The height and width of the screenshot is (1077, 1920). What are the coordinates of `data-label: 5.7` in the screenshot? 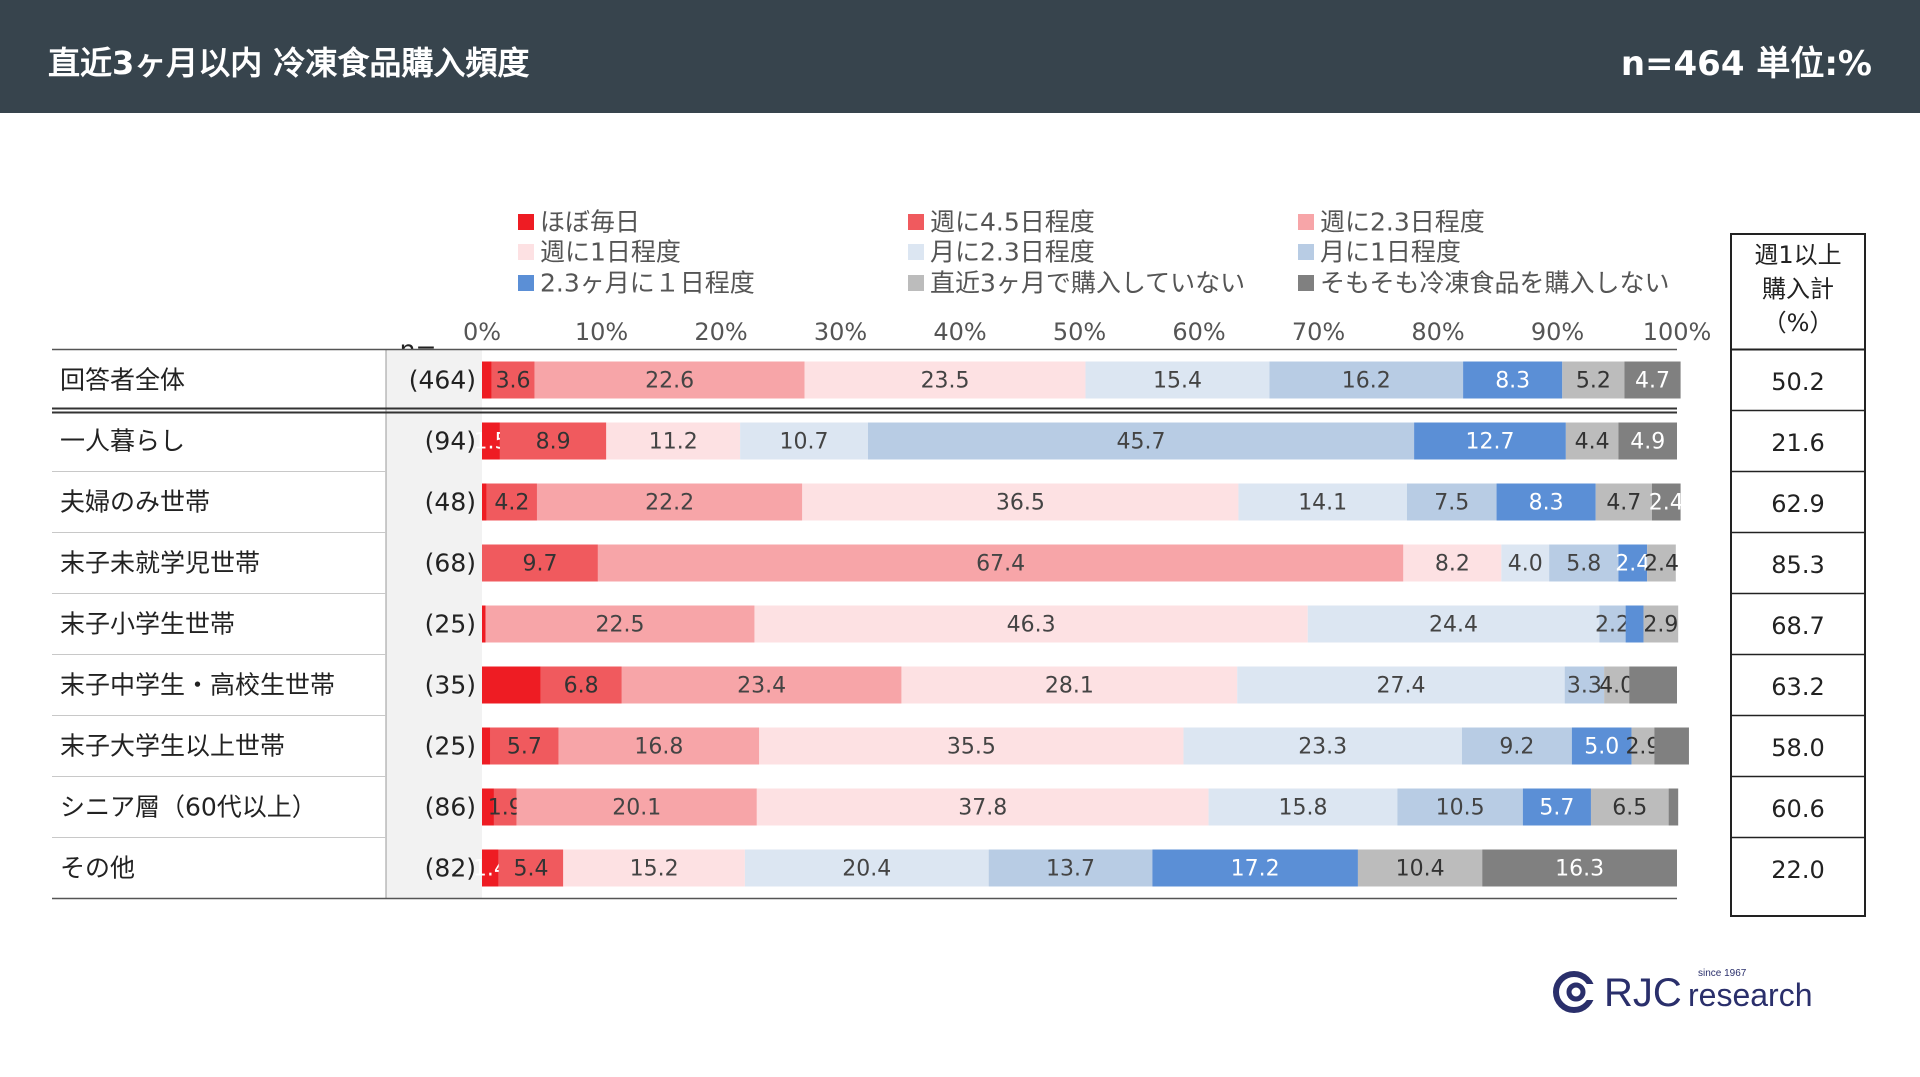 It's located at (1556, 808).